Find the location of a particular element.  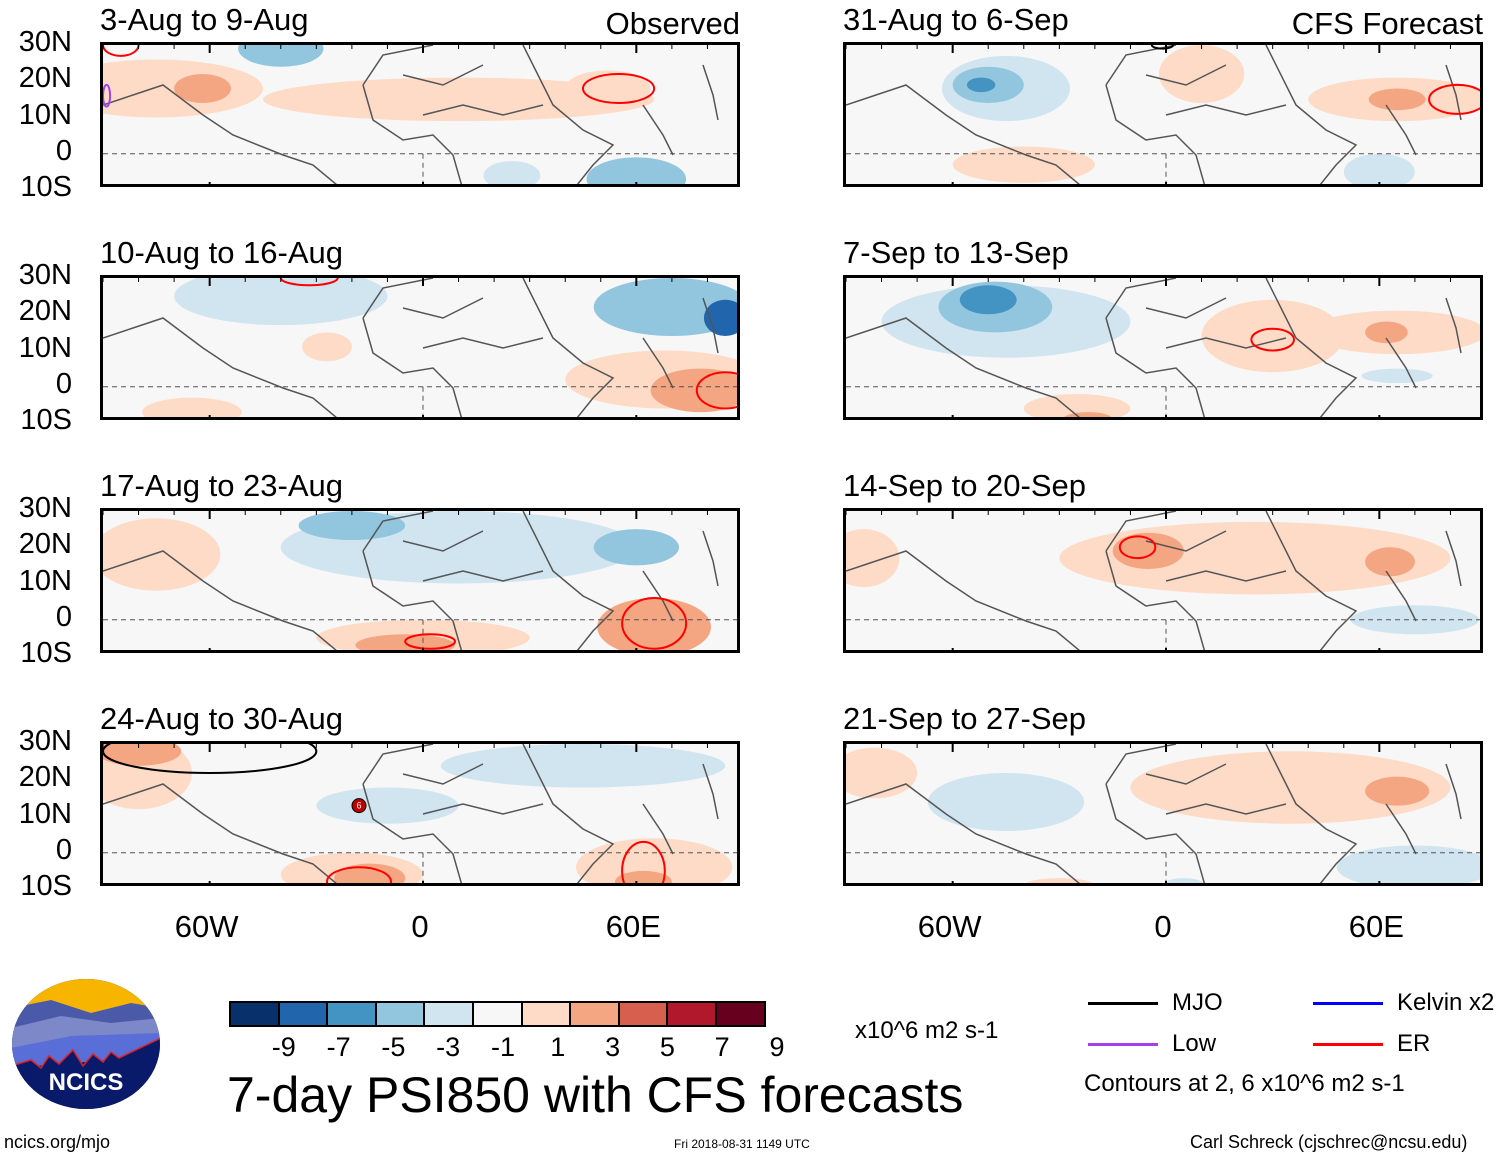

panel-title: 31-Aug to 6-Sep is located at coordinates (956, 19).